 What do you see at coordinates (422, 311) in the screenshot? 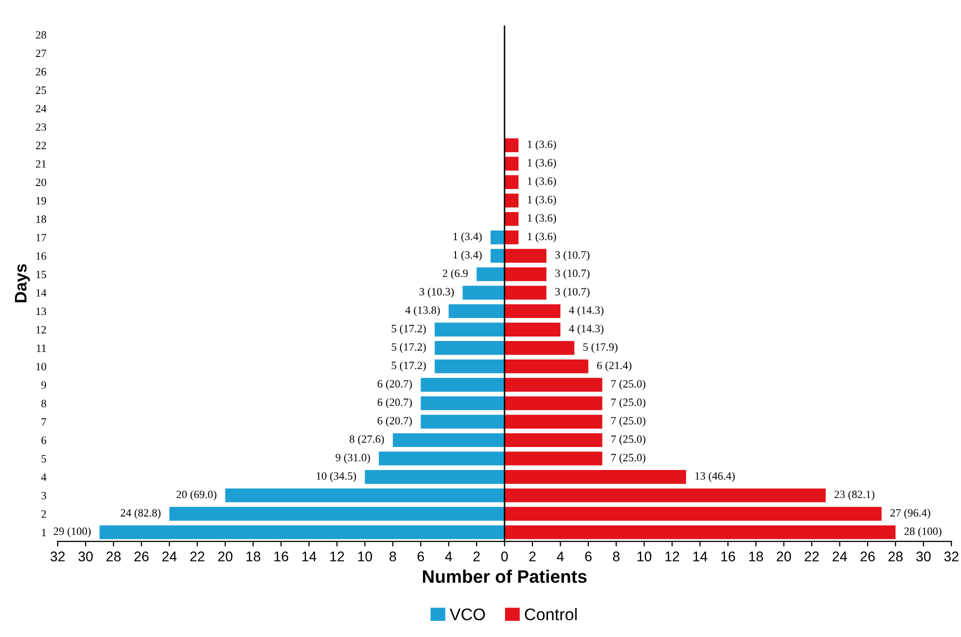
I see `data-label: 4 (13.8)` at bounding box center [422, 311].